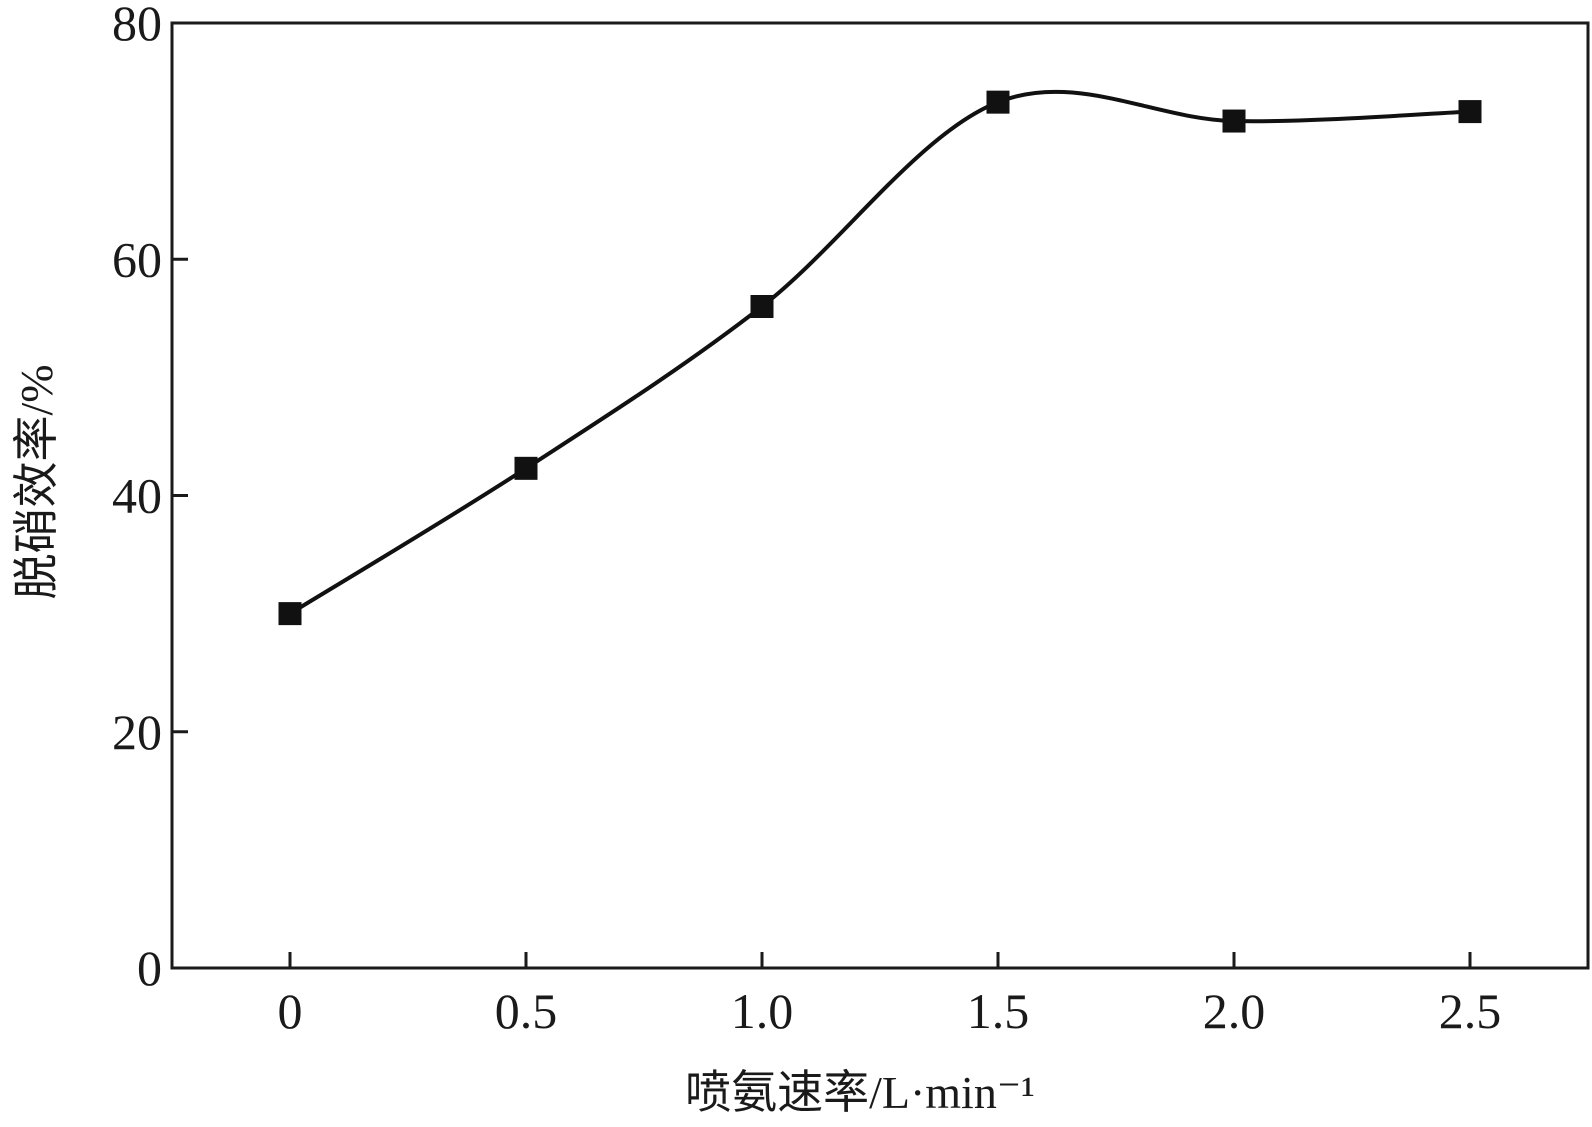 The width and height of the screenshot is (1592, 1127). What do you see at coordinates (149, 968) in the screenshot?
I see `y-tick-label: 0` at bounding box center [149, 968].